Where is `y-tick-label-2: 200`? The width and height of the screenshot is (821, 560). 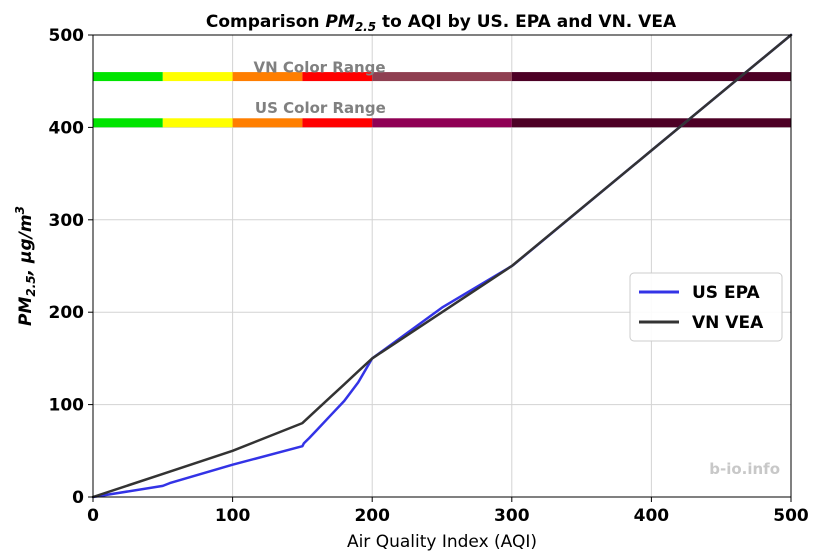
y-tick-label-2: 200 is located at coordinates (67, 313).